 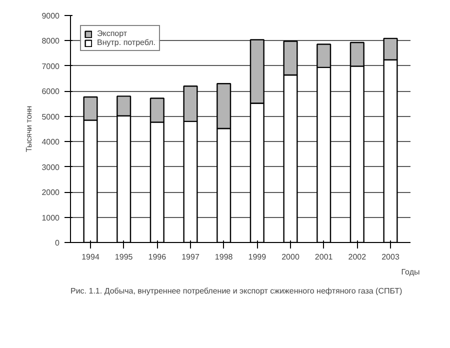 I want to click on y-tick-label: 7000, so click(x=51, y=66).